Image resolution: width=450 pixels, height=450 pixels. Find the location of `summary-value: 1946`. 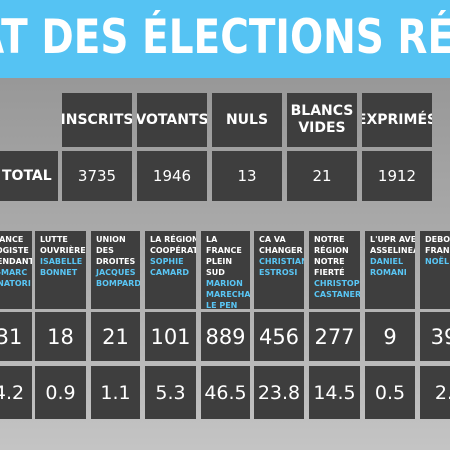

summary-value: 1946 is located at coordinates (172, 176).